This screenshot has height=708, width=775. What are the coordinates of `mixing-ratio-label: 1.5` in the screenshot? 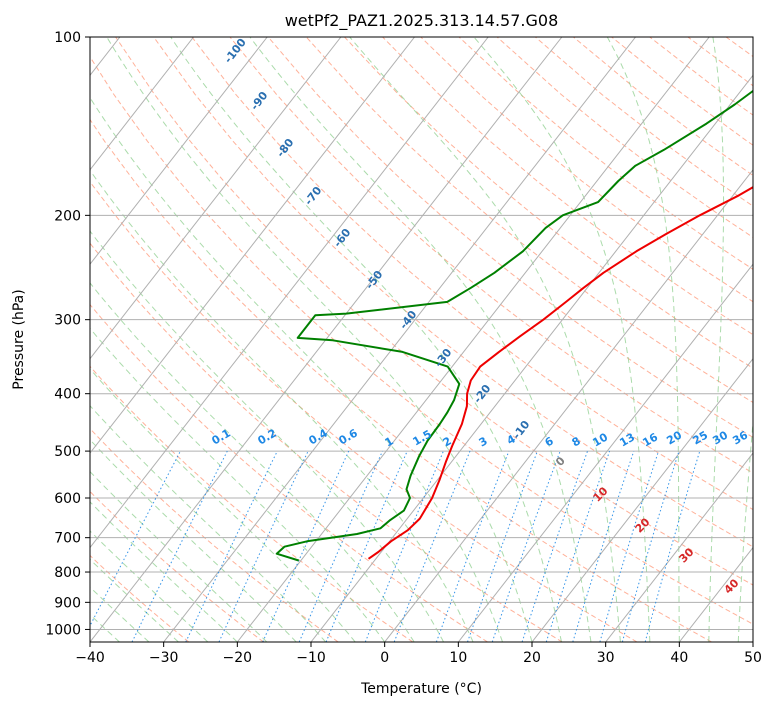 It's located at (422, 437).